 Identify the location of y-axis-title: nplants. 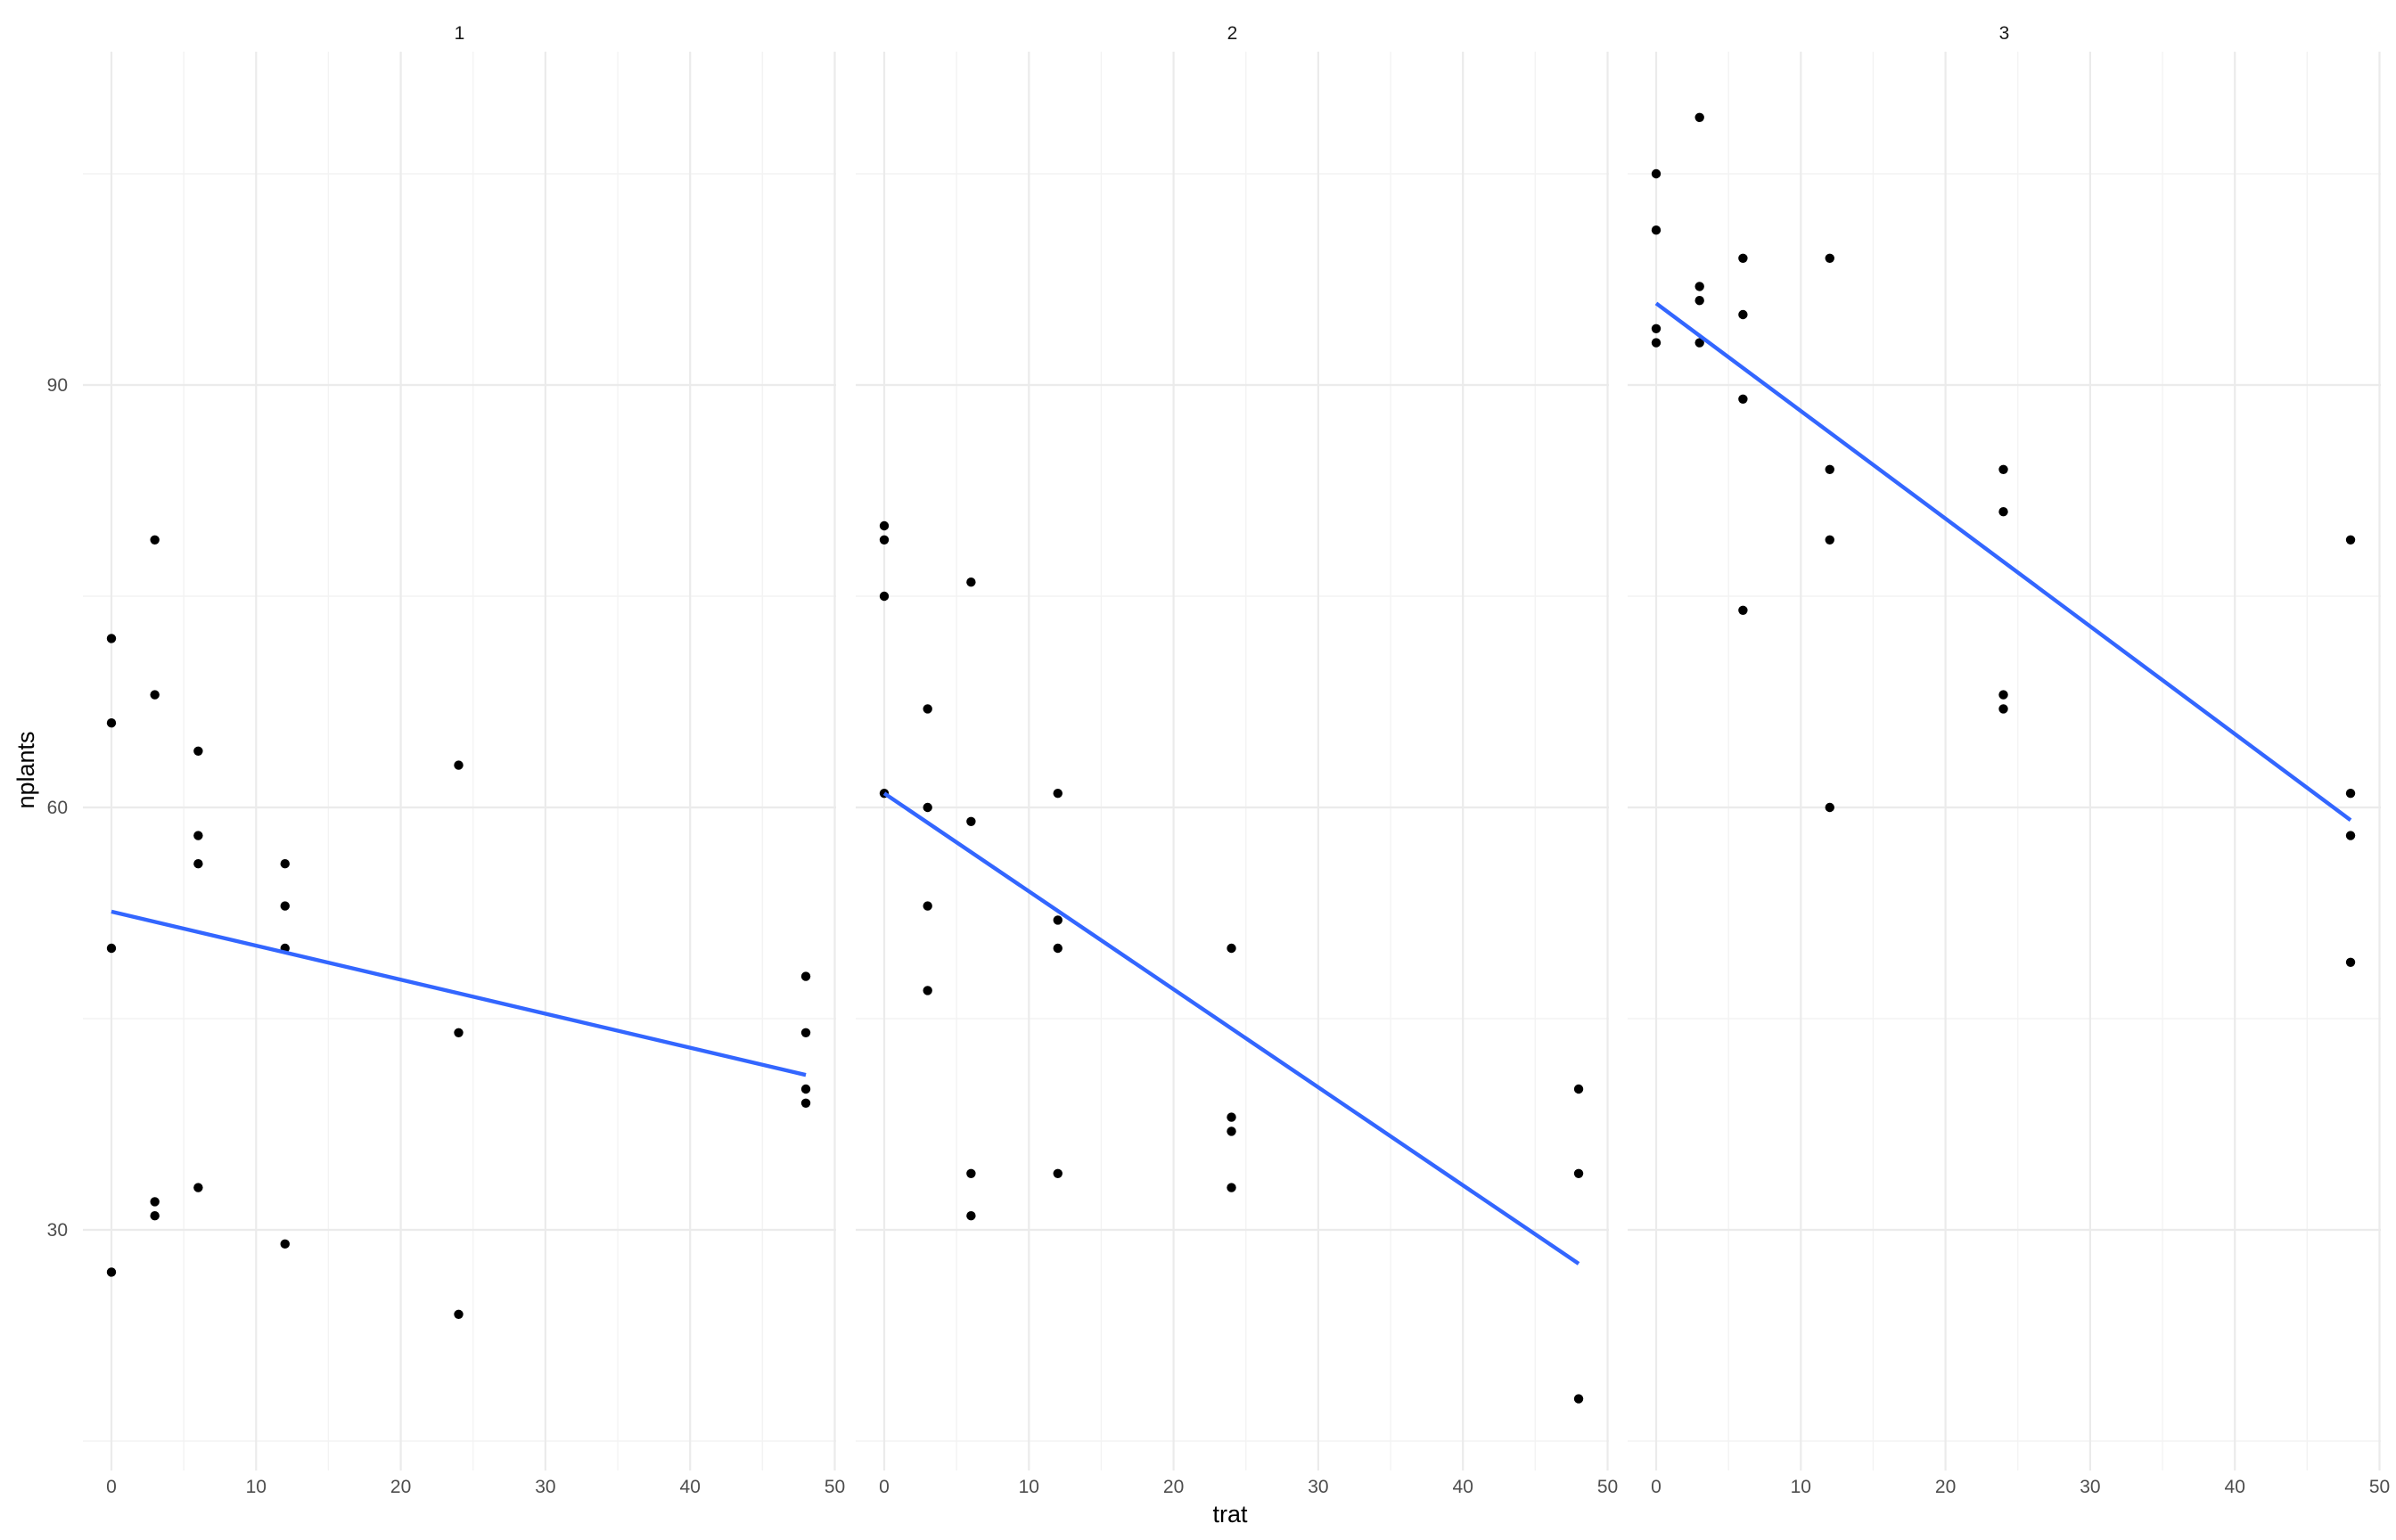
(25, 769).